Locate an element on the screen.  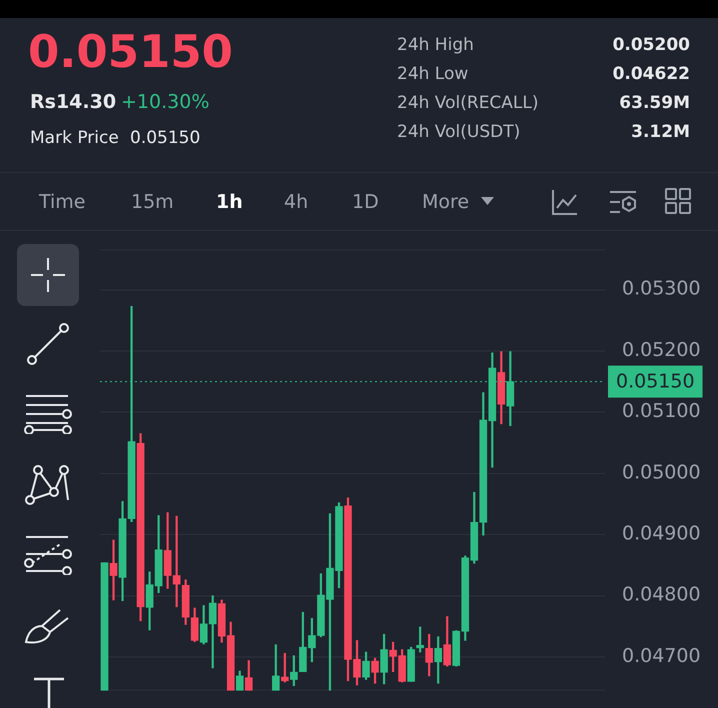
y-tick-label: 0.05000 is located at coordinates (661, 472).